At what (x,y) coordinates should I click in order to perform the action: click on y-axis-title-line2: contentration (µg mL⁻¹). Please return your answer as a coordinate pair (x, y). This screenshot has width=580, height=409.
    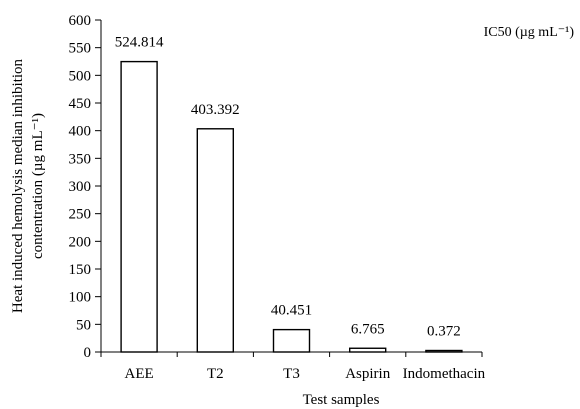
    Looking at the image, I should click on (38, 186).